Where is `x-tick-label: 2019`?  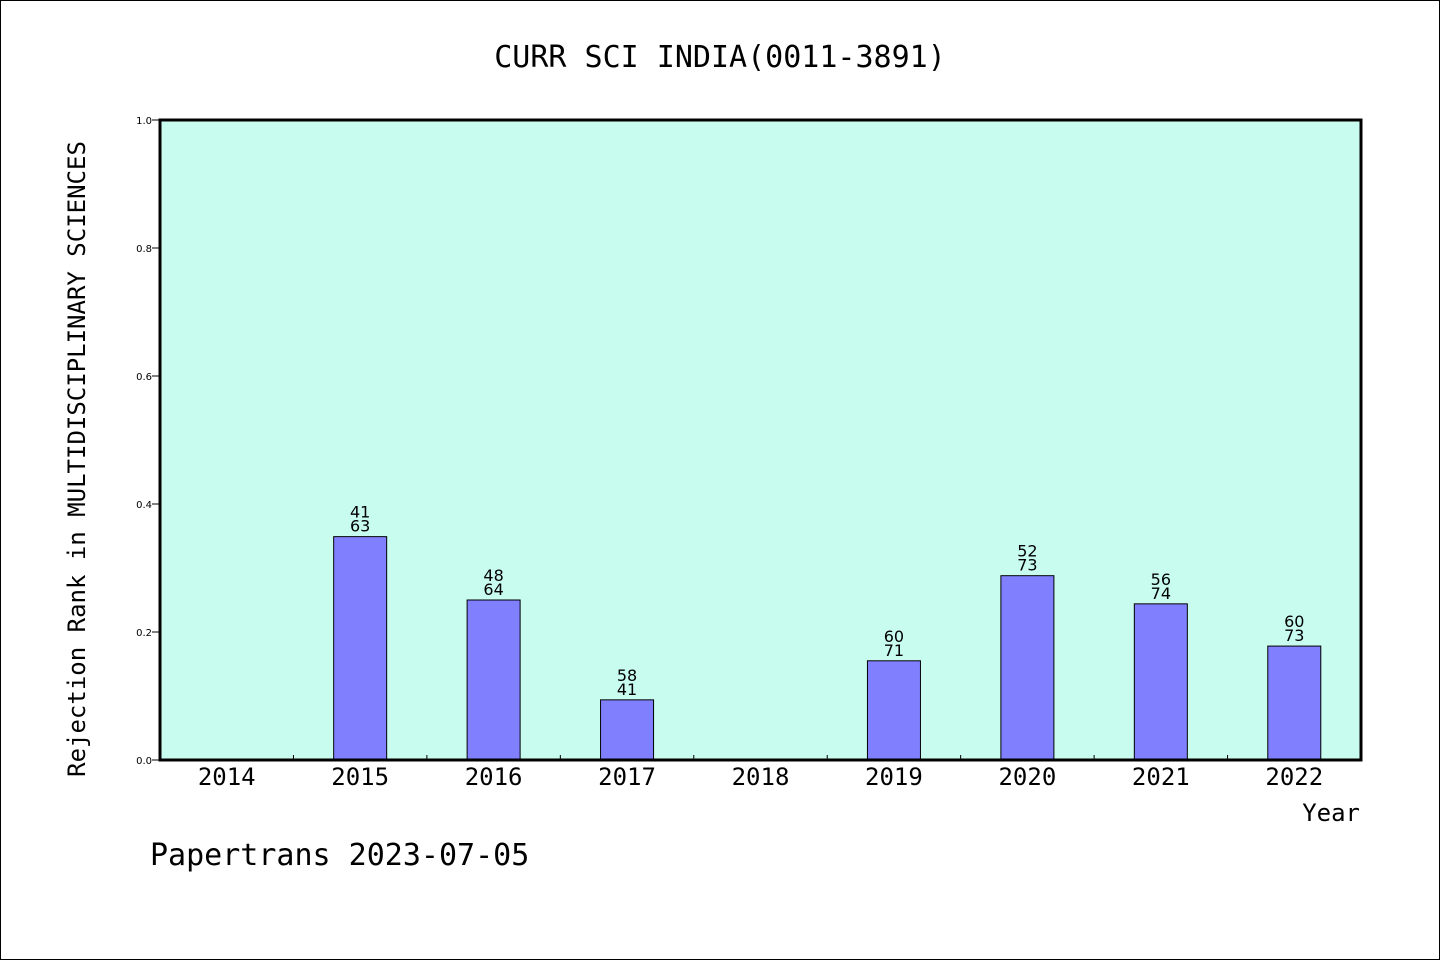
x-tick-label: 2019 is located at coordinates (894, 777).